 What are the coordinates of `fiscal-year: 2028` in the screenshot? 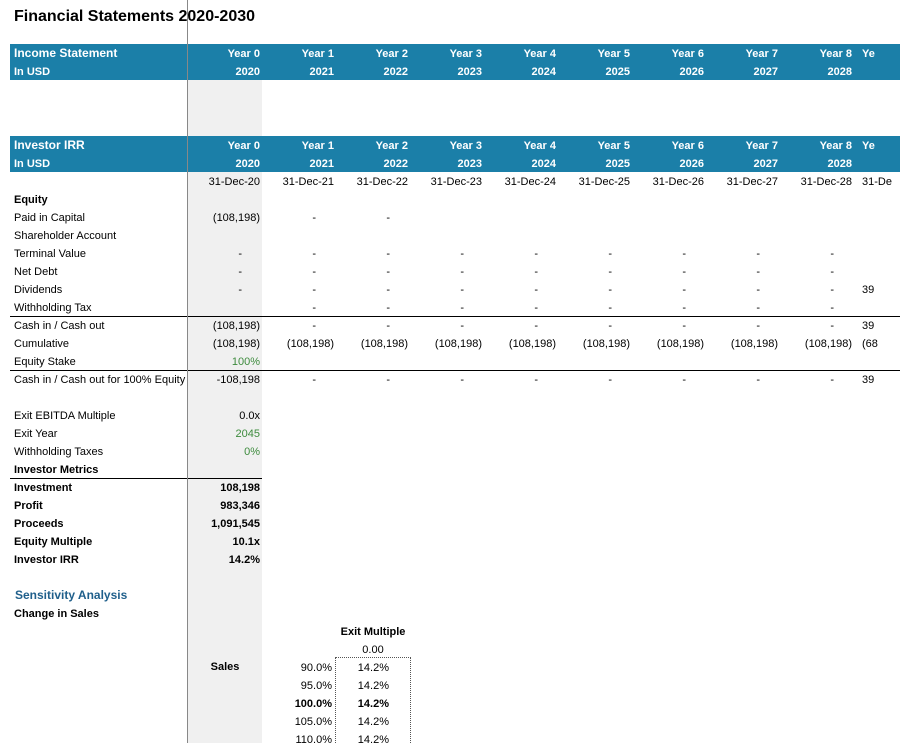 It's located at (839, 72).